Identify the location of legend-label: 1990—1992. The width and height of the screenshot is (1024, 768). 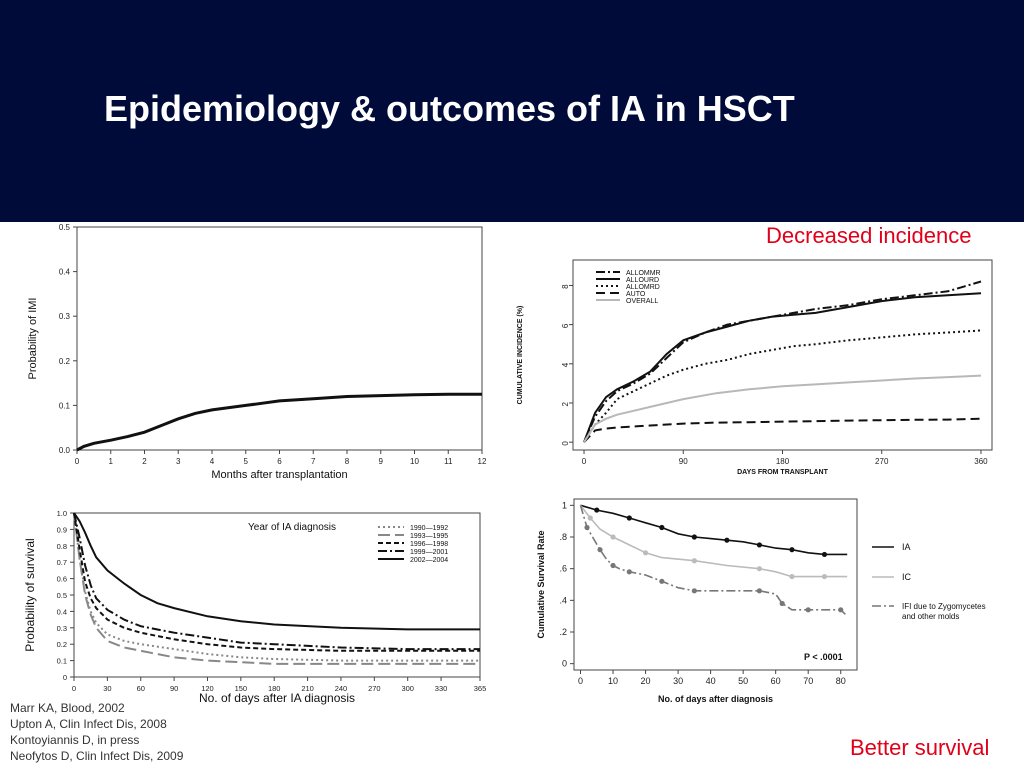
(429, 528).